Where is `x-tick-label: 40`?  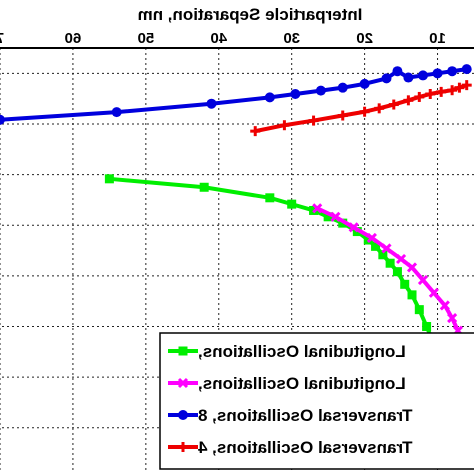
x-tick-label: 40 is located at coordinates (218, 38).